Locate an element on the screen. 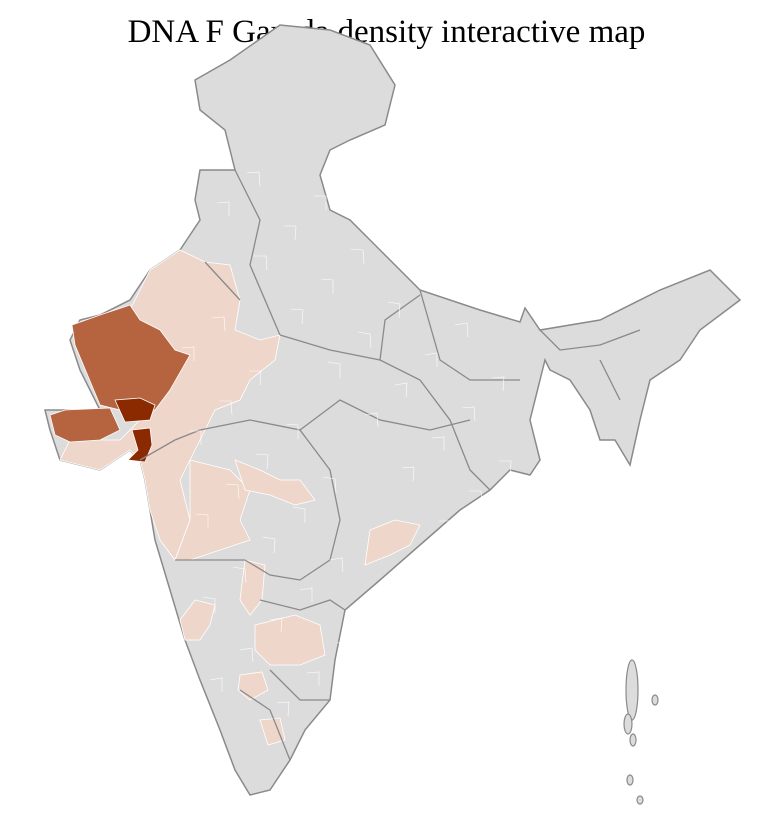  andaman-nicobar-islands is located at coordinates (641, 732).